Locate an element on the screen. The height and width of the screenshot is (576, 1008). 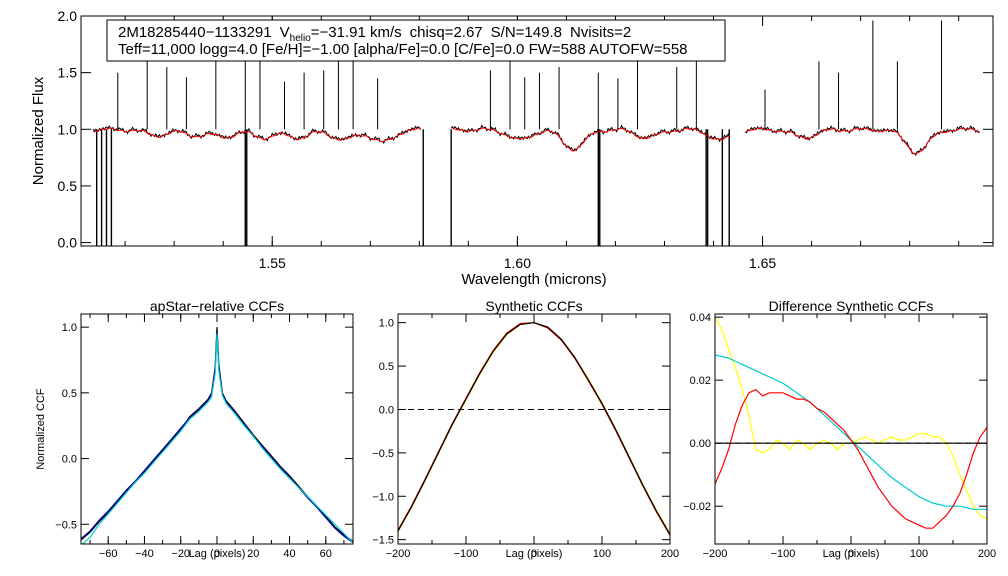
difference-ccf-x-label: Lag (pixels) is located at coordinates (851, 554).